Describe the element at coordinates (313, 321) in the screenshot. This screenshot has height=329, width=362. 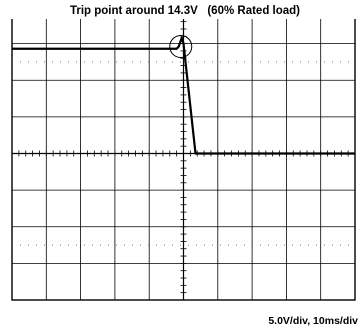
I see `scale-label: 5.0V/div, 10ms/div` at that location.